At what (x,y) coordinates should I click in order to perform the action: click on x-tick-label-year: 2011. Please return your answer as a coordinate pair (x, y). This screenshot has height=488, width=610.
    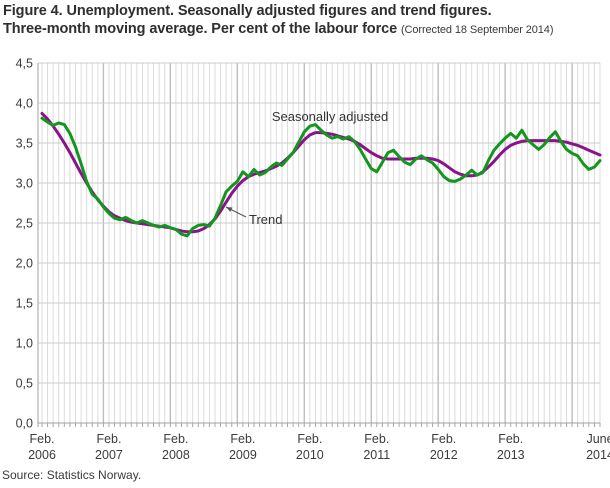
    Looking at the image, I should click on (376, 455).